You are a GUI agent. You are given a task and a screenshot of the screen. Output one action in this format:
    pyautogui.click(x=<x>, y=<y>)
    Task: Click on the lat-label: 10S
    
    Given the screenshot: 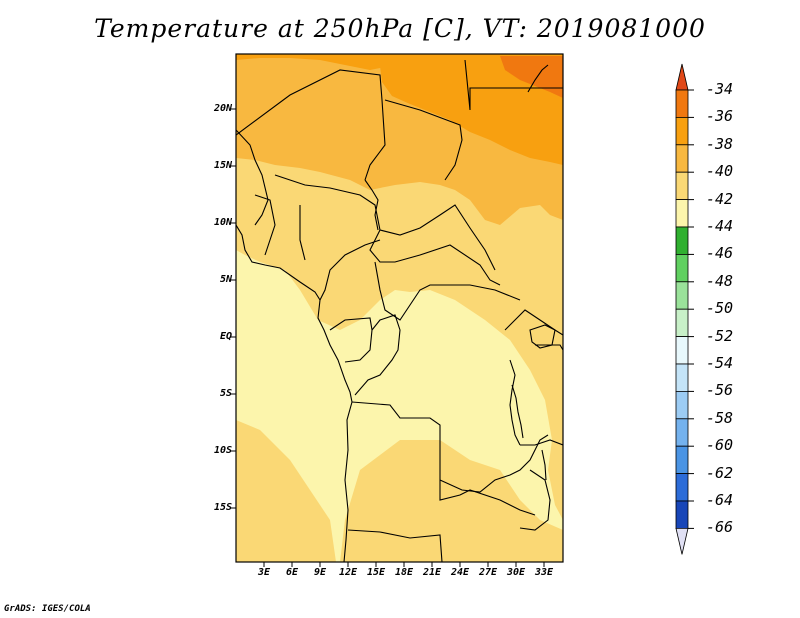 What is the action you would take?
    pyautogui.click(x=222, y=450)
    